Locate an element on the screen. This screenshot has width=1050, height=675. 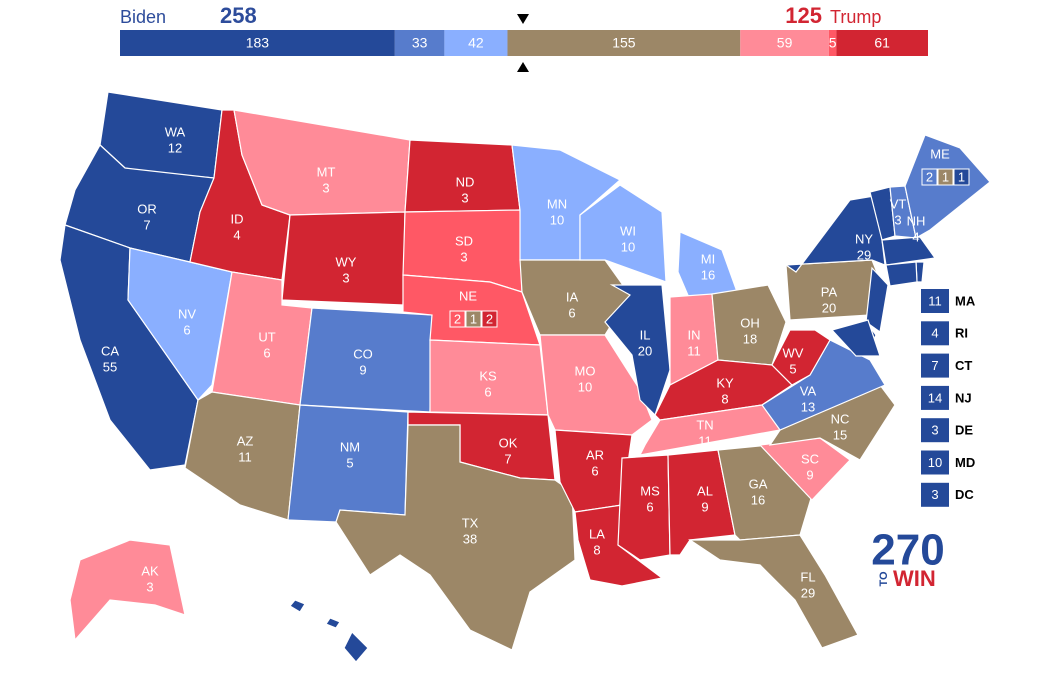
state-abbr: WV is located at coordinates (793, 352).